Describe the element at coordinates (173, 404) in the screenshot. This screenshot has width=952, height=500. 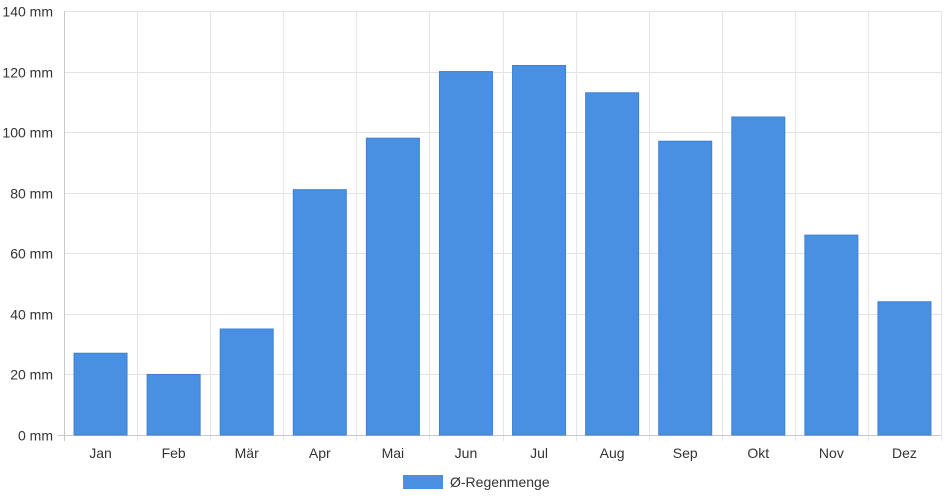
I see `bar-Feb` at that location.